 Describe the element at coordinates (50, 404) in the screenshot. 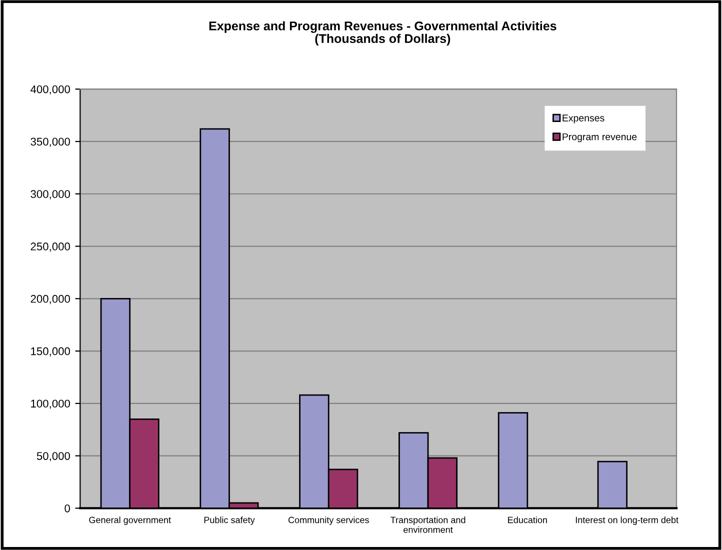

I see `y-tick-label: 100,000` at that location.